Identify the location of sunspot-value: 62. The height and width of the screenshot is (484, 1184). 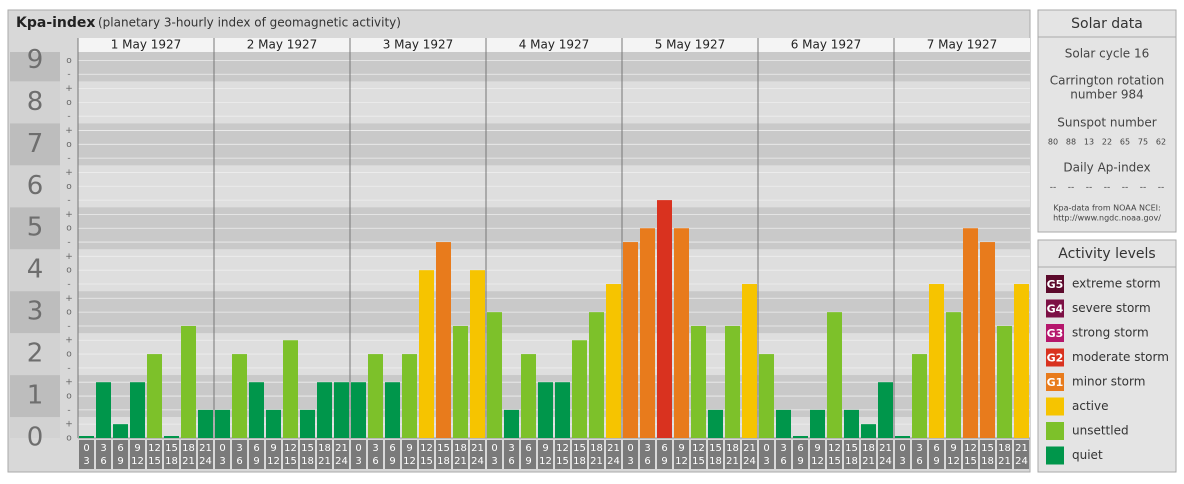
(1161, 142).